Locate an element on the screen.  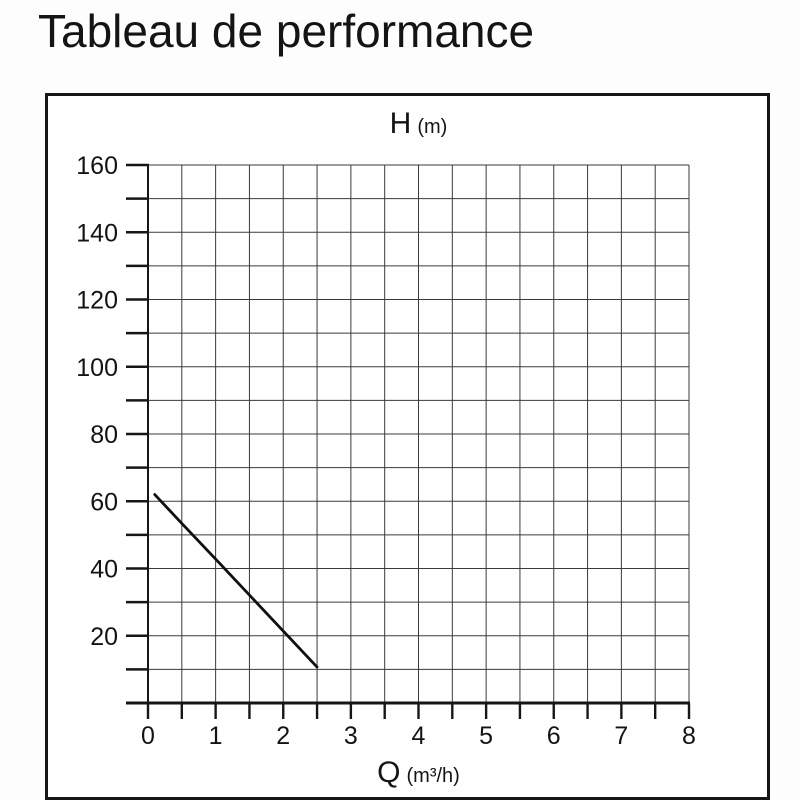
y-tick-label: 60 is located at coordinates (104, 502).